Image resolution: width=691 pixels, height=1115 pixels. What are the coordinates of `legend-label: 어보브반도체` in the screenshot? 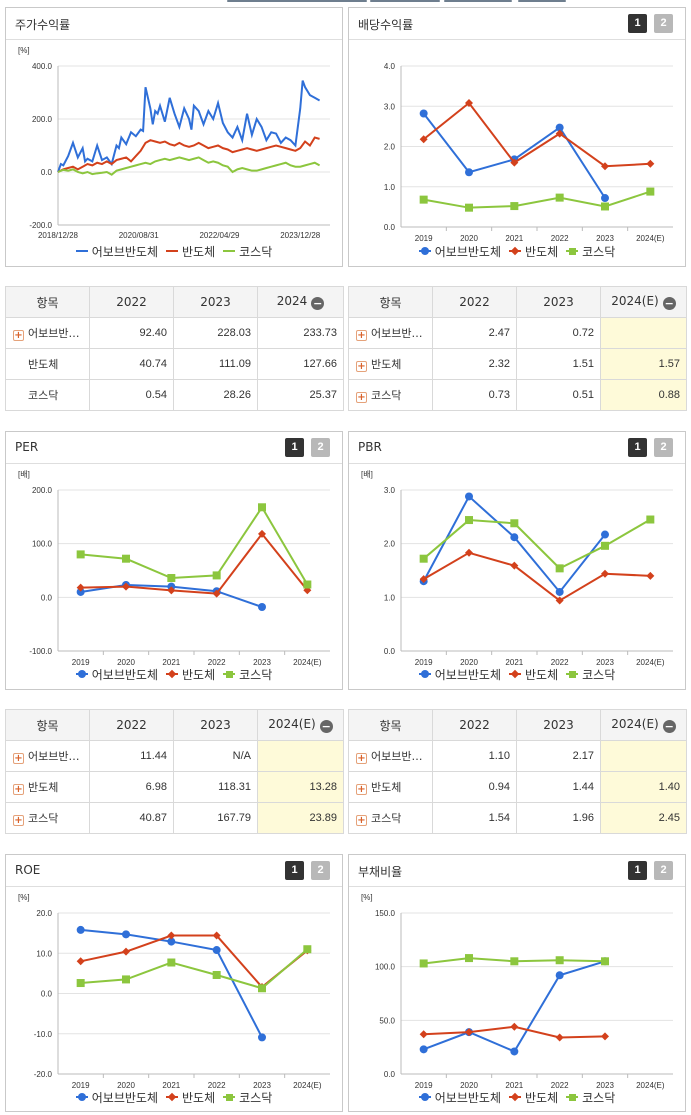 It's located at (124, 1097).